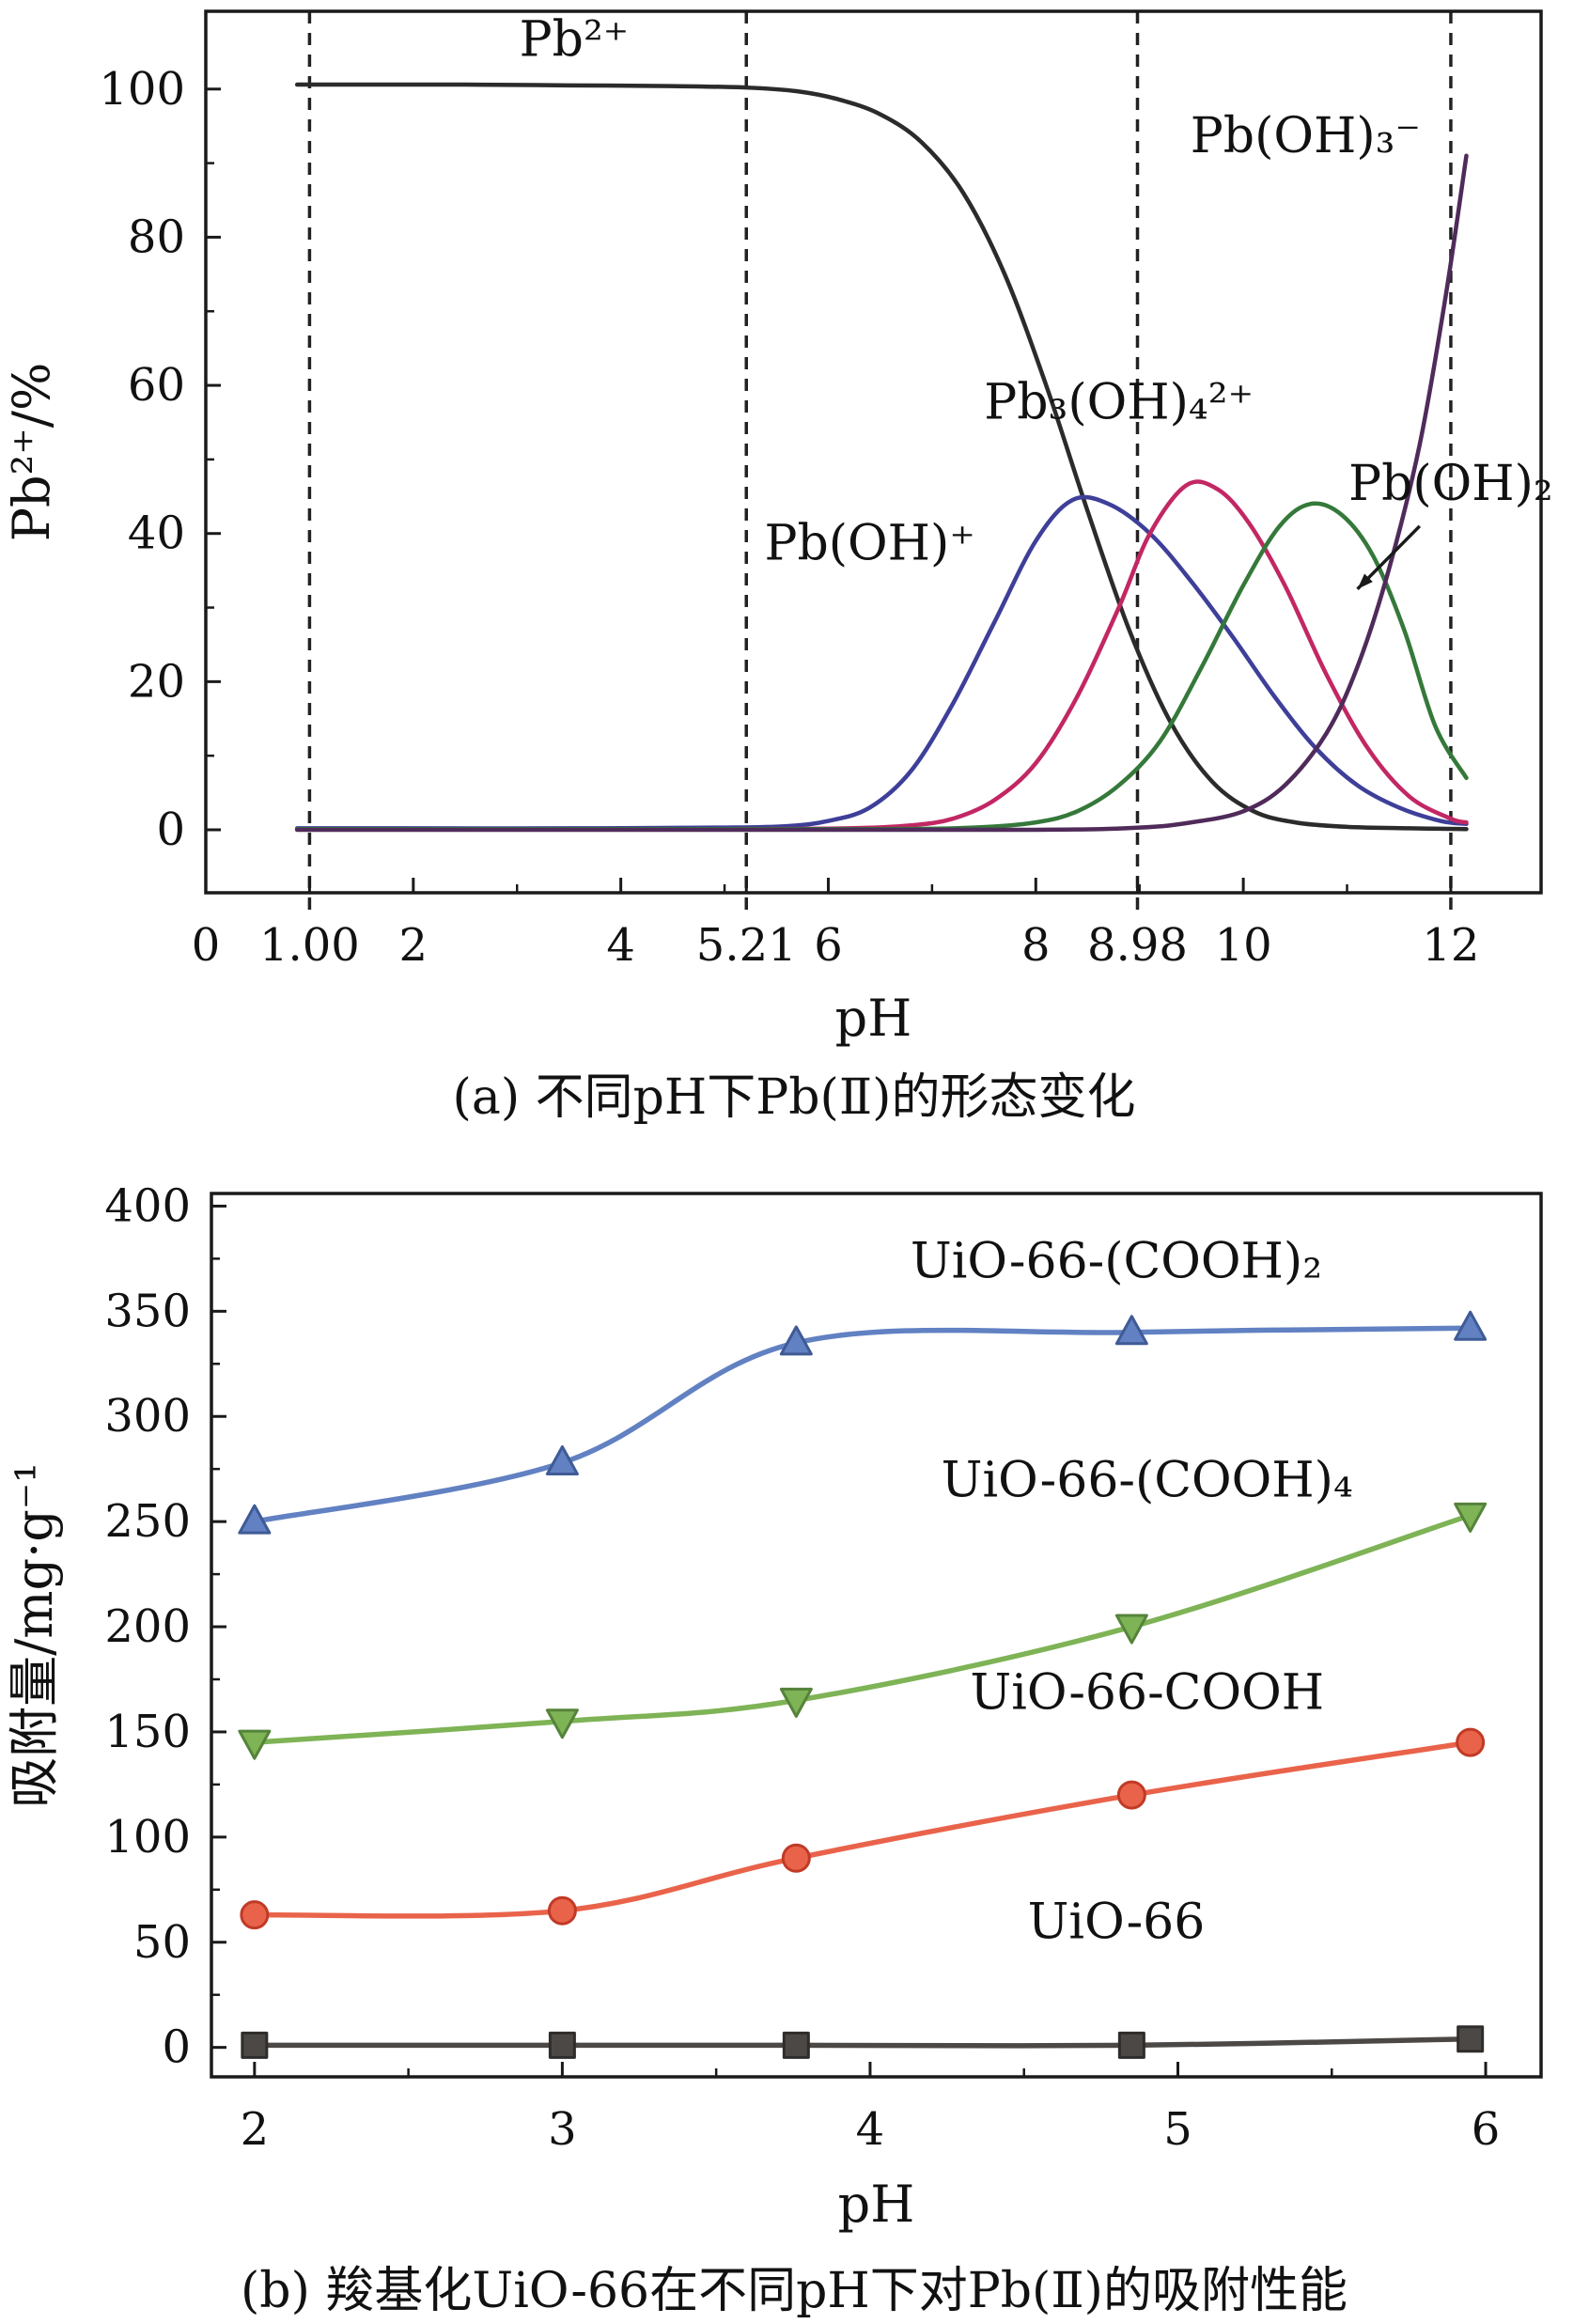 The height and width of the screenshot is (2324, 1589). I want to click on y-tick-label: 50, so click(162, 1942).